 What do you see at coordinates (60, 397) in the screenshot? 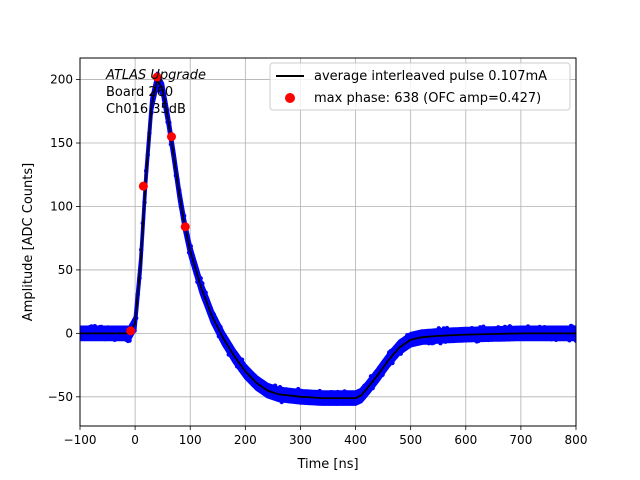
I see `y-tick-label: −50` at bounding box center [60, 397].